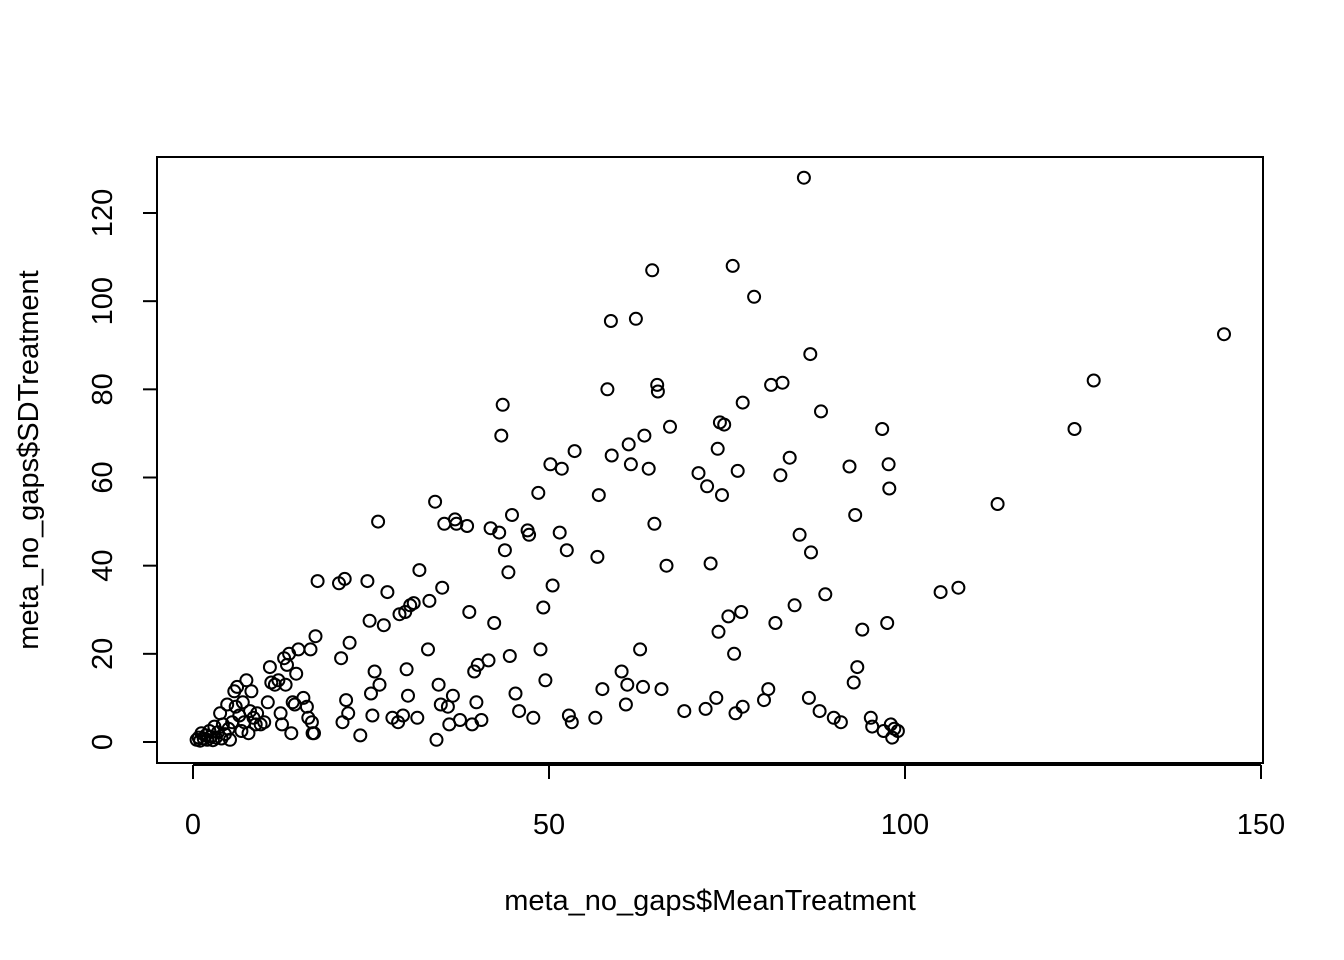  Describe the element at coordinates (103, 566) in the screenshot. I see `y-tick-label-40: 40` at that location.